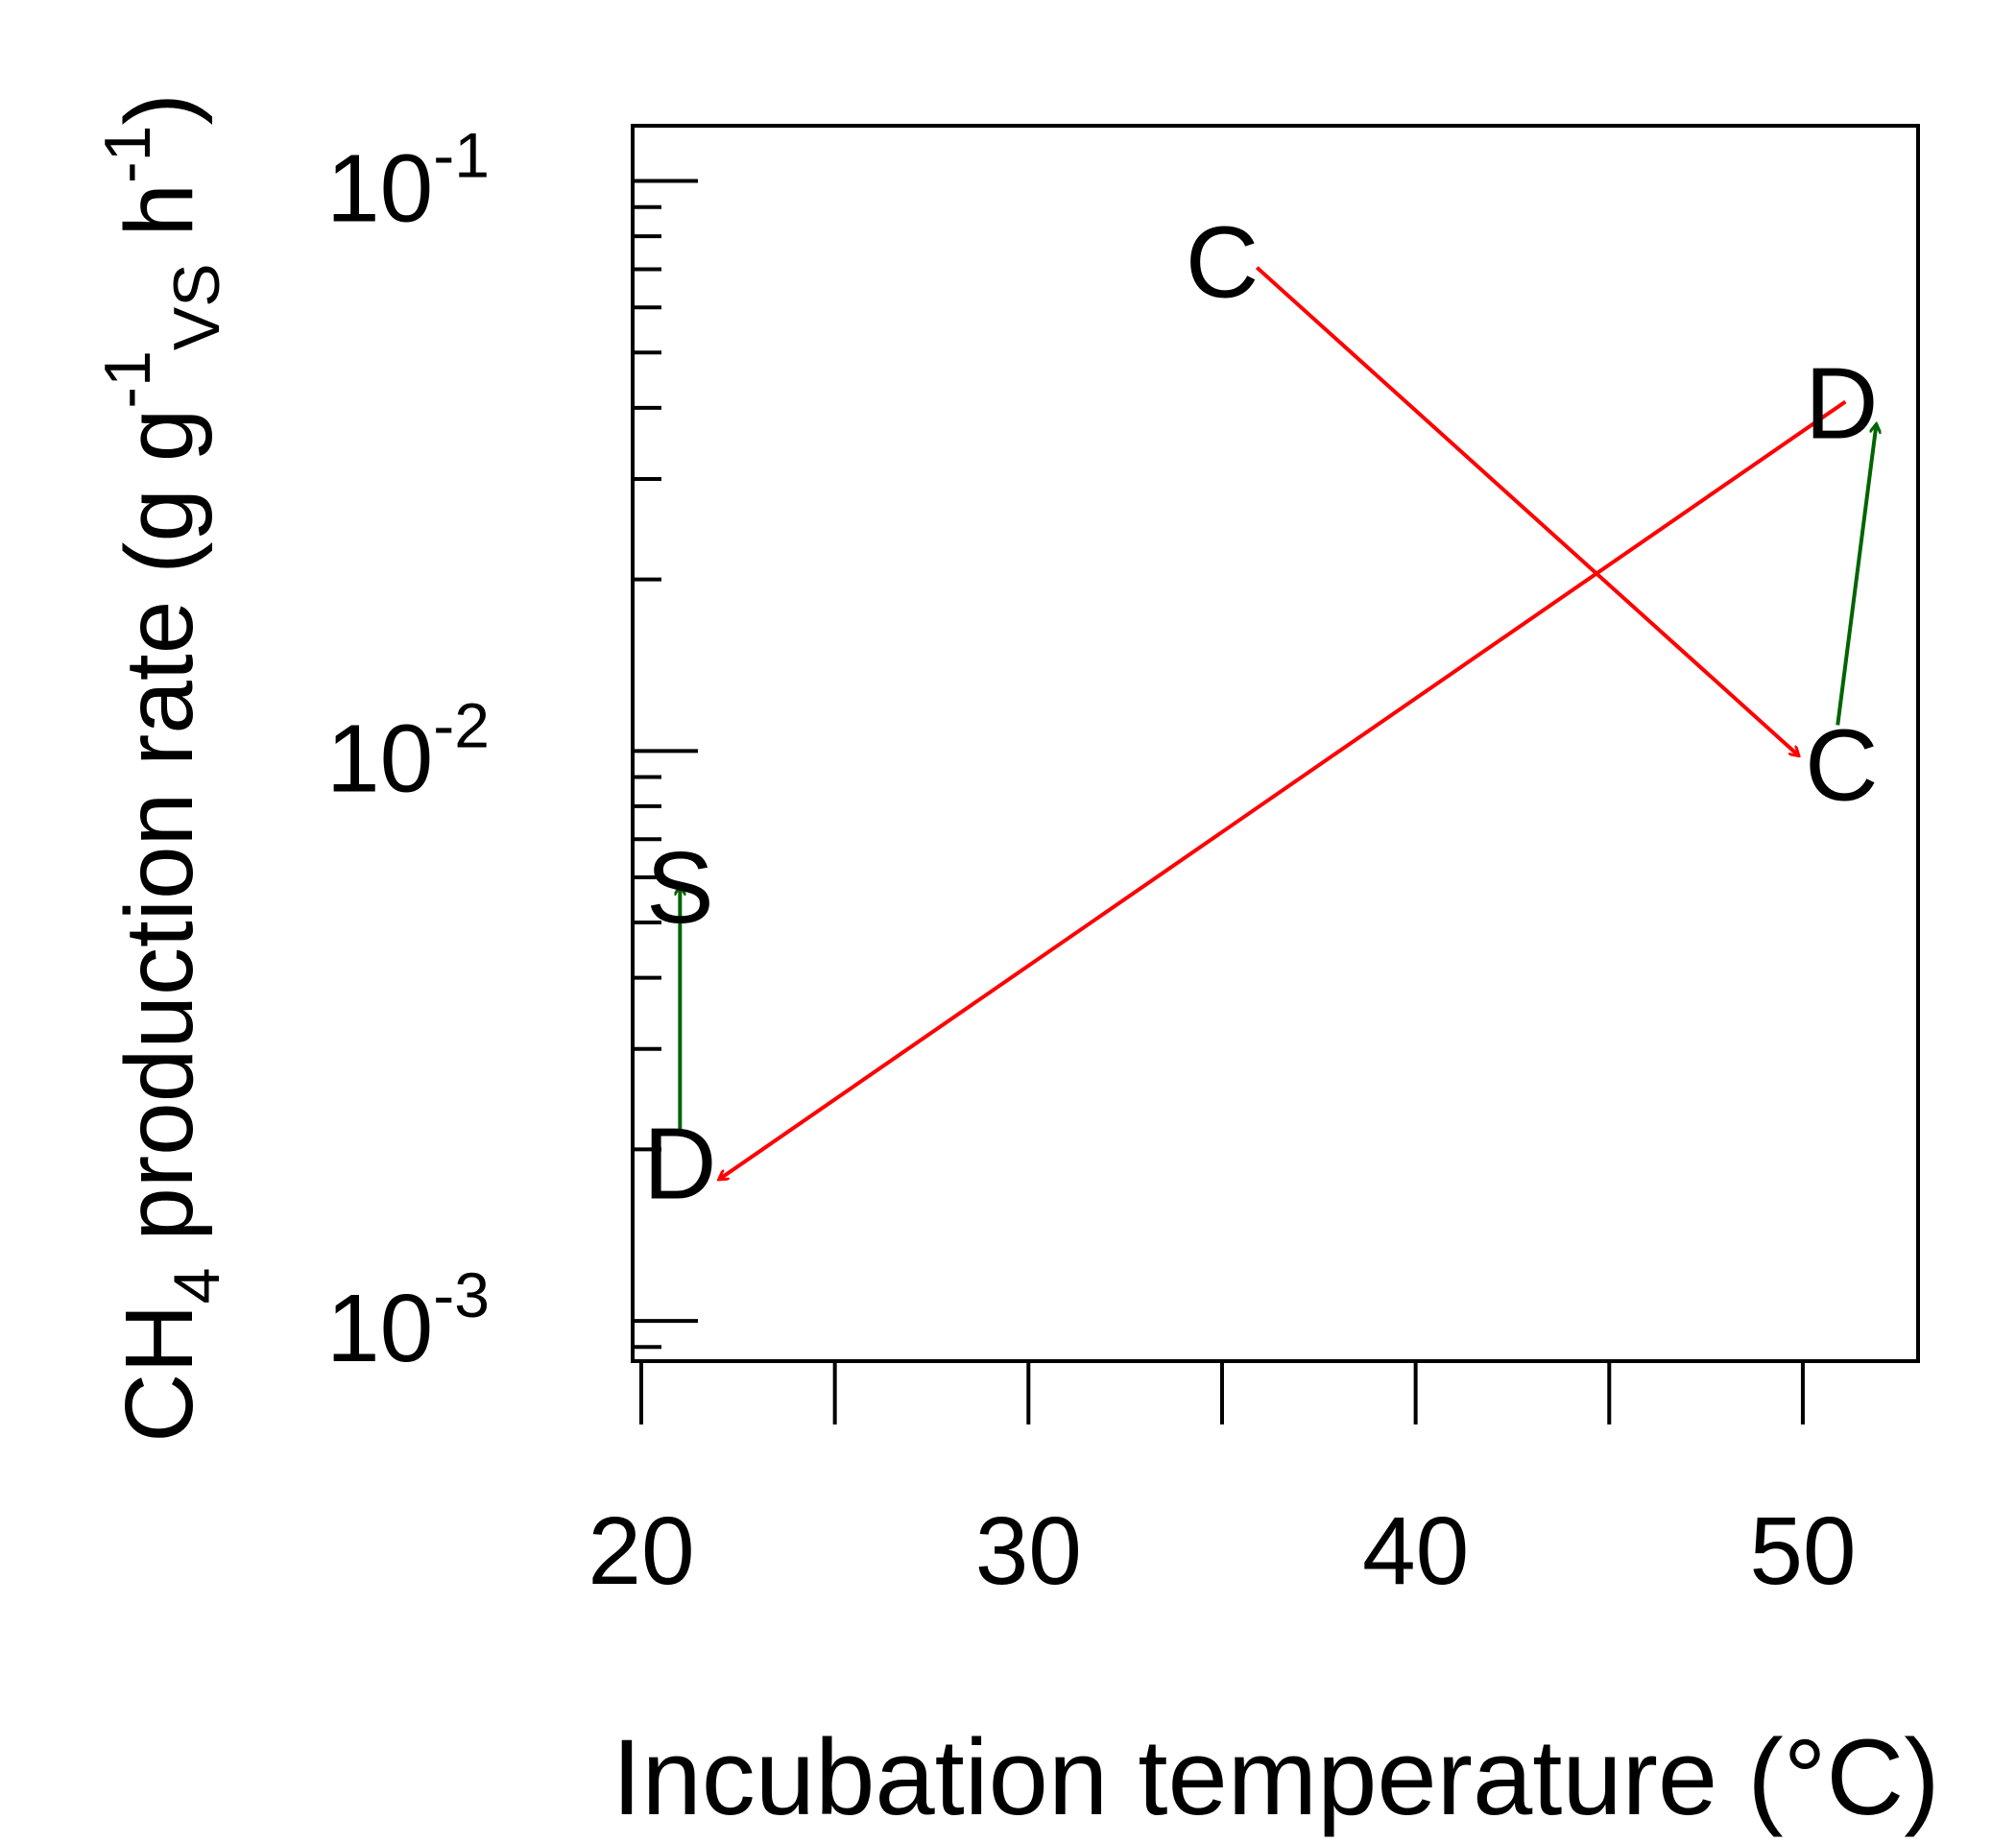  I want to click on x-tick-label-4: 40, so click(1415, 1551).